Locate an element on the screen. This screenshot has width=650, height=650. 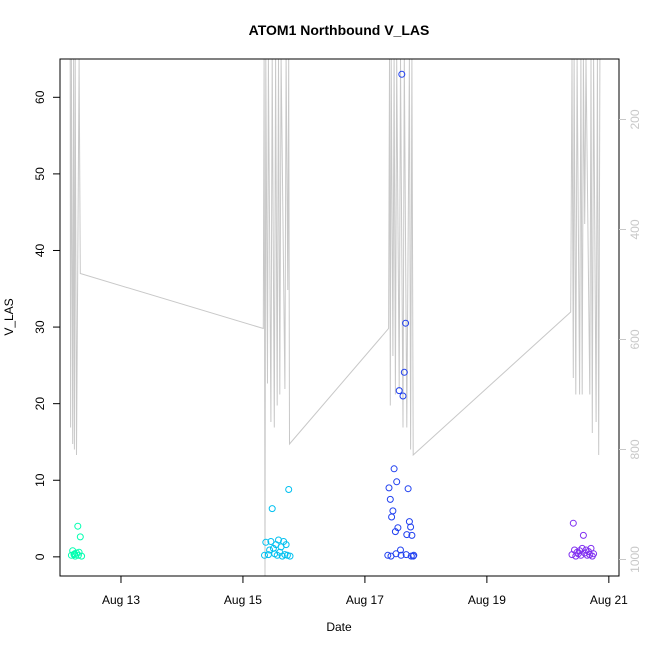
y2-tick-label: 200 is located at coordinates (635, 119).